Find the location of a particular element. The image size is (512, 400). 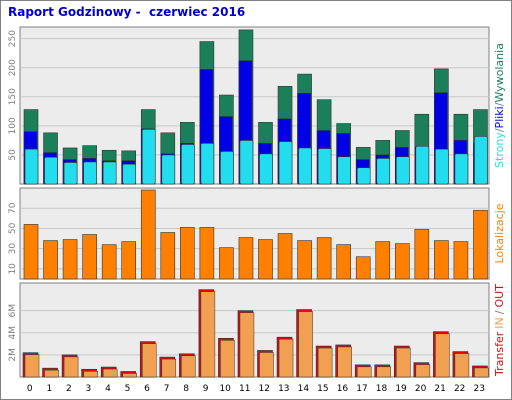

hour-label: 15 is located at coordinates (322, 389).